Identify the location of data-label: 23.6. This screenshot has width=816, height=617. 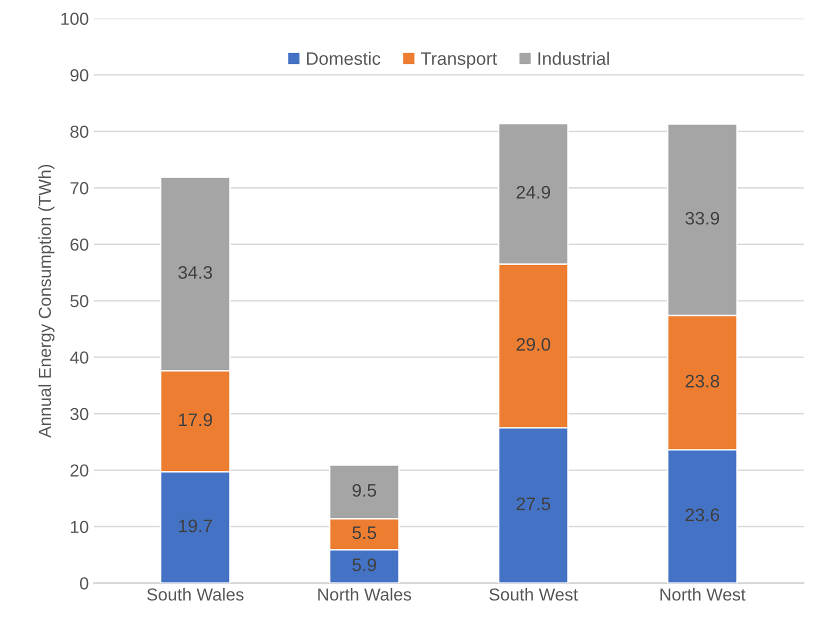
(703, 515).